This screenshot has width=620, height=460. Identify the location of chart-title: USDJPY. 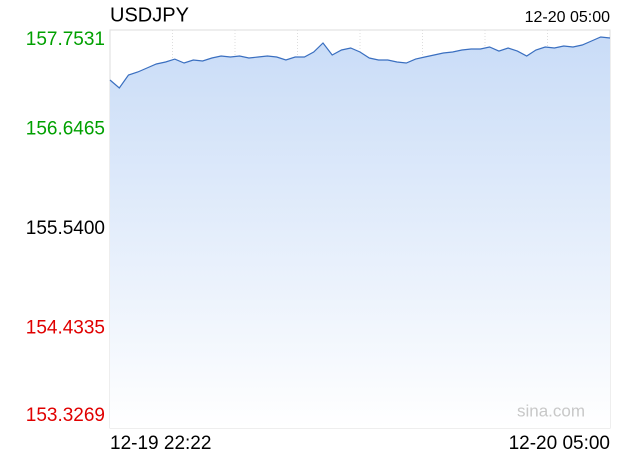
(149, 15).